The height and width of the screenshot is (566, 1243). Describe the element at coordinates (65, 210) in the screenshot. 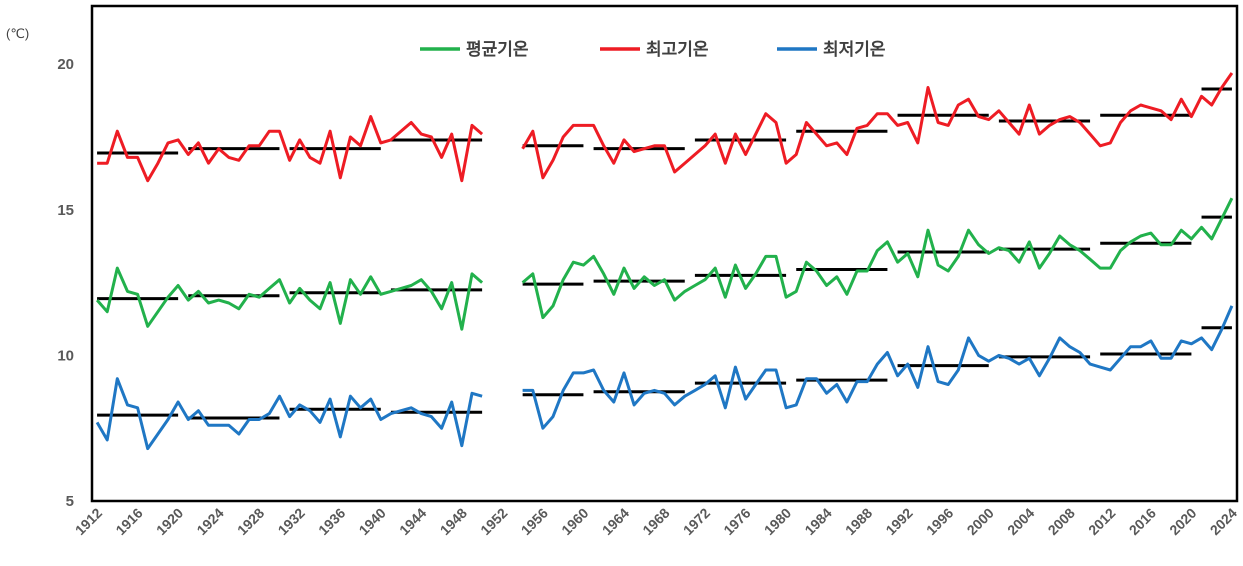

I see `y-tick-label: 15` at that location.